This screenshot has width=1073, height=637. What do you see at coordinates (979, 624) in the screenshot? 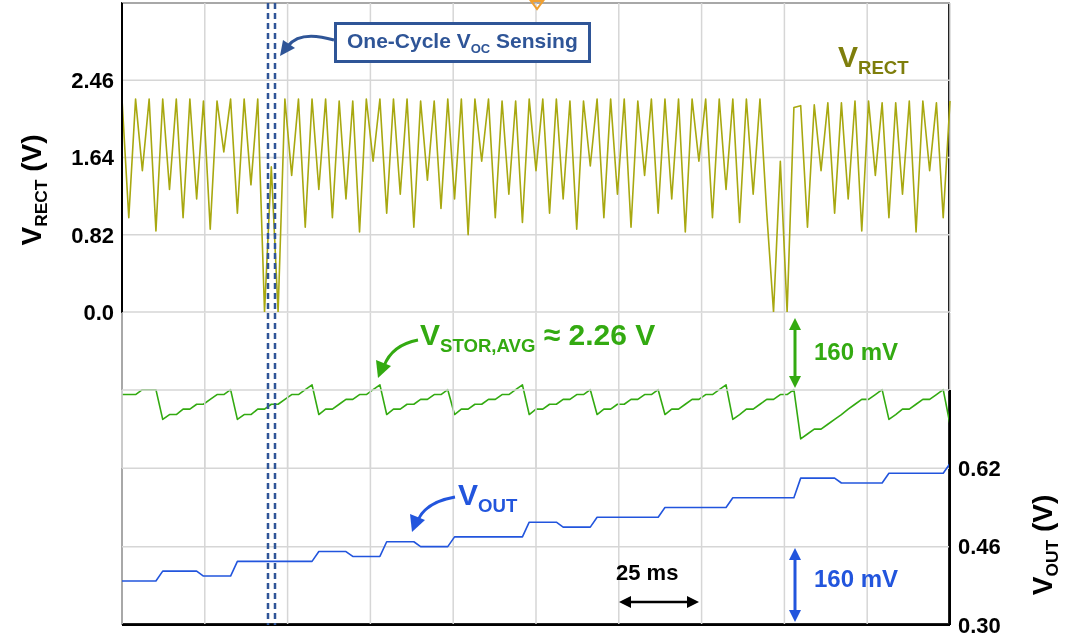
I see `y-tick-label: 0.30` at bounding box center [979, 624].